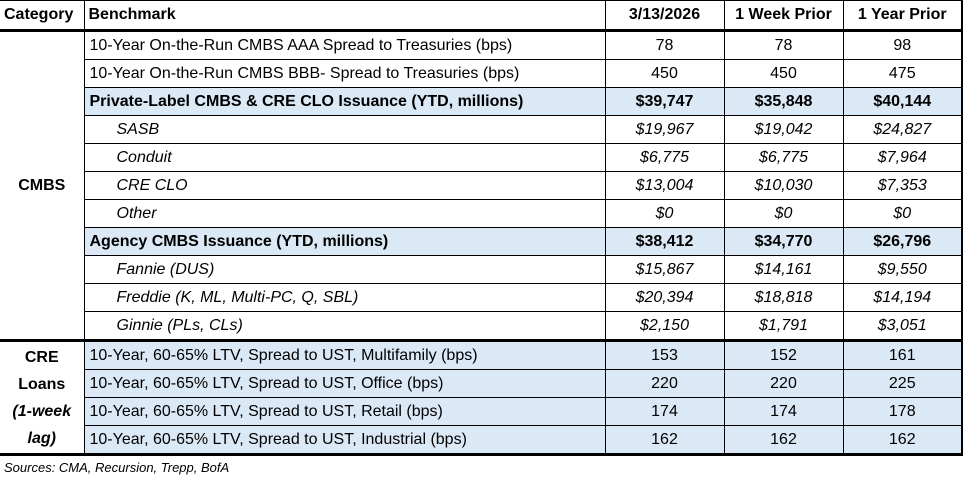 Image resolution: width=964 pixels, height=479 pixels. What do you see at coordinates (344, 16) in the screenshot?
I see `header-benchmark: Benchmark` at bounding box center [344, 16].